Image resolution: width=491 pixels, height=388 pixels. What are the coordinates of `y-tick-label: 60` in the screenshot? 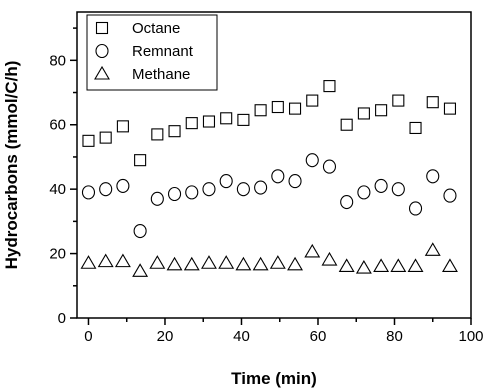 It's located at (57, 125).